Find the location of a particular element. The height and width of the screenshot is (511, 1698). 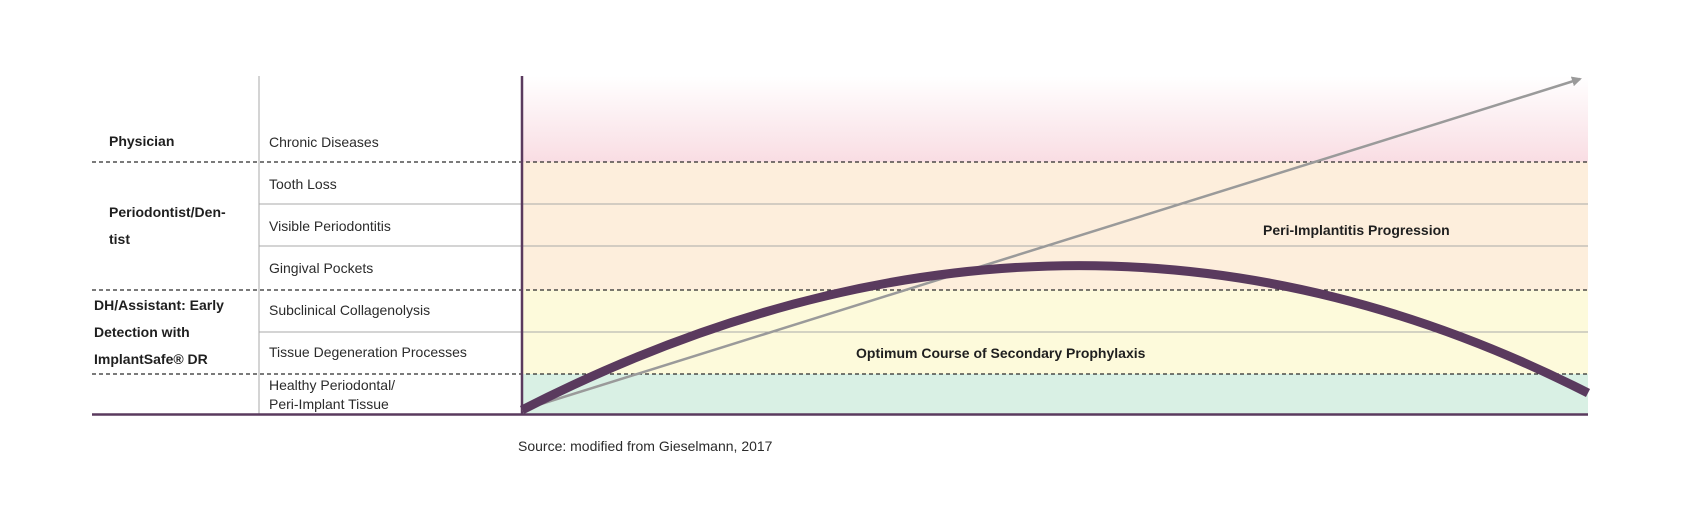

stage-label-tooth-loss: Tooth Loss is located at coordinates (303, 184).